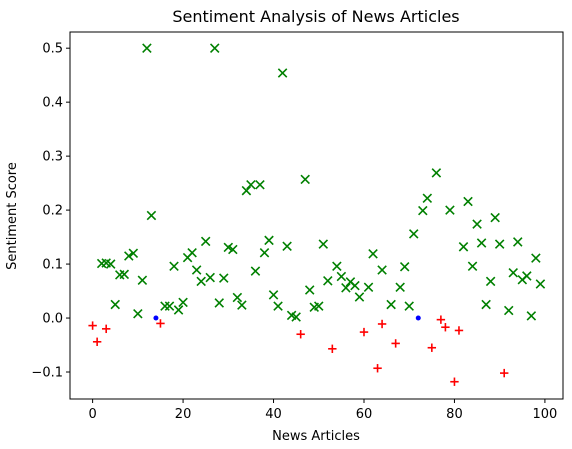 Image resolution: width=572 pixels, height=449 pixels. Describe the element at coordinates (273, 414) in the screenshot. I see `x-tick-label: 40` at that location.